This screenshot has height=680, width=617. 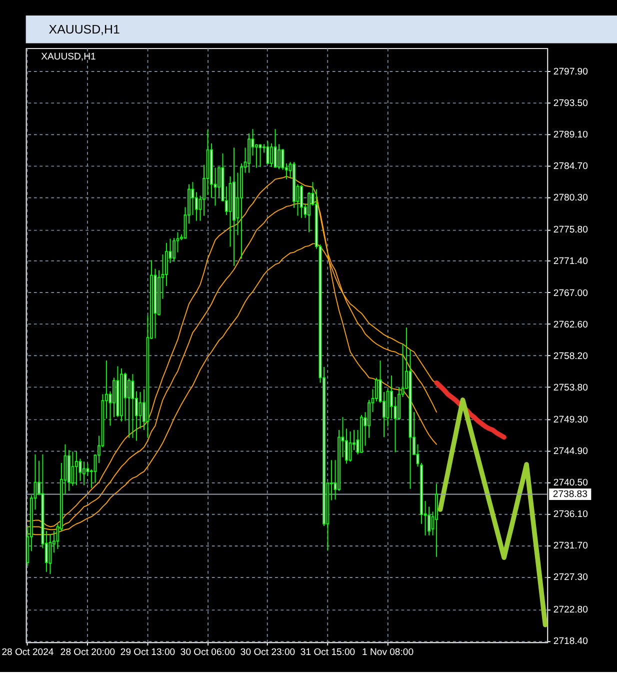 I want to click on y-tick-label: 2767.00, so click(x=570, y=293).